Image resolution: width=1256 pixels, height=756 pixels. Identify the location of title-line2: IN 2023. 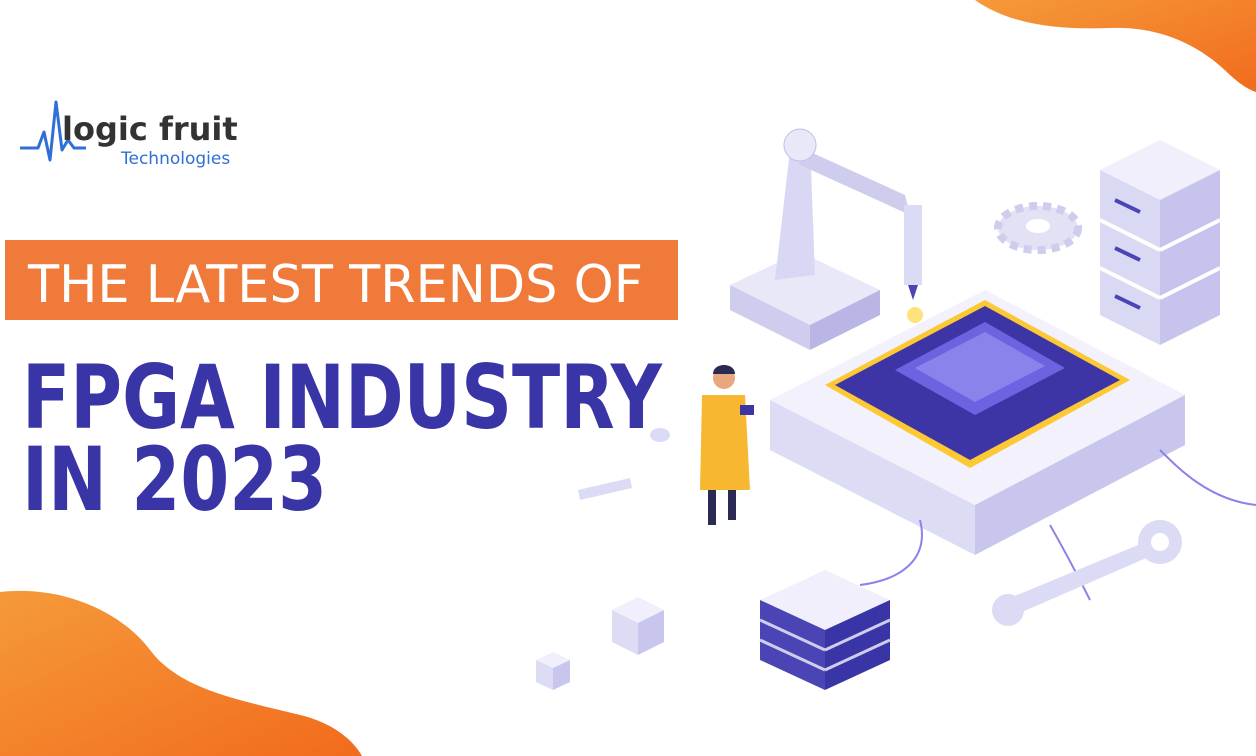
(174, 479).